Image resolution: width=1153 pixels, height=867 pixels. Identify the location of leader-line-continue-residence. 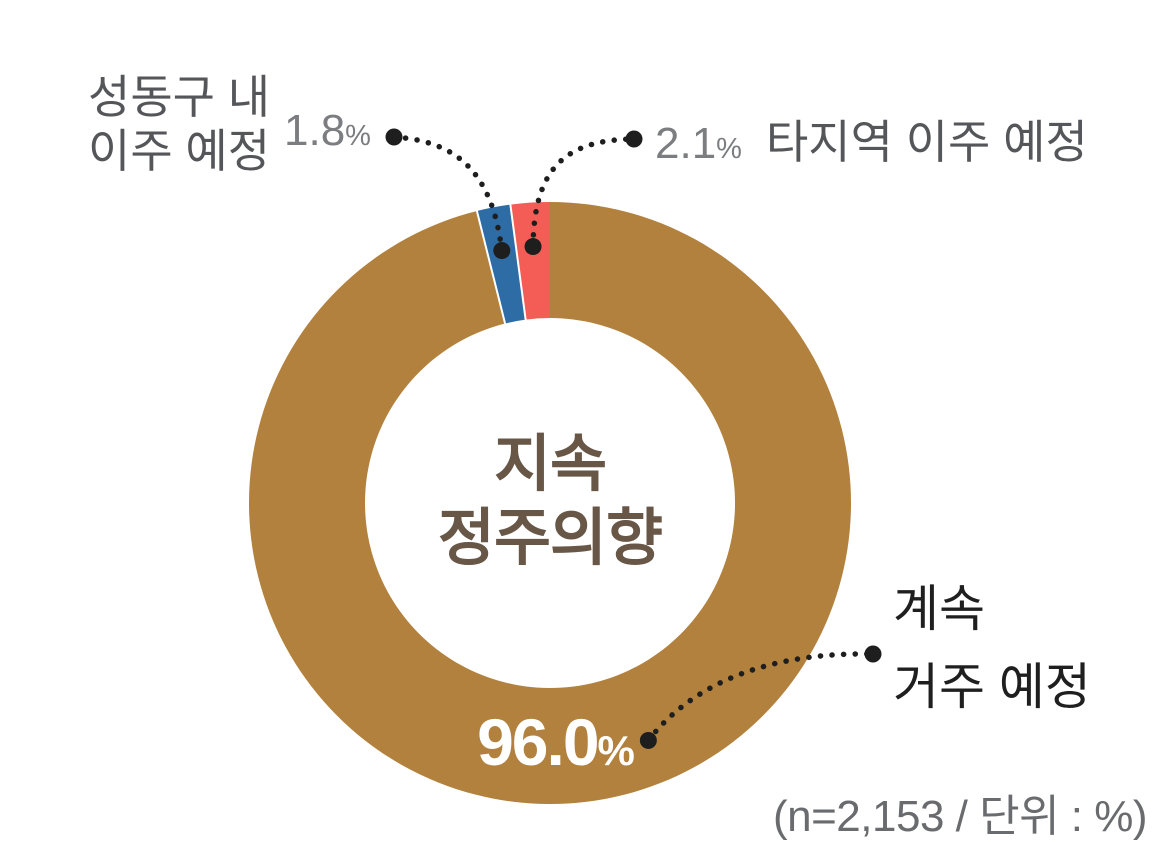
(760, 697).